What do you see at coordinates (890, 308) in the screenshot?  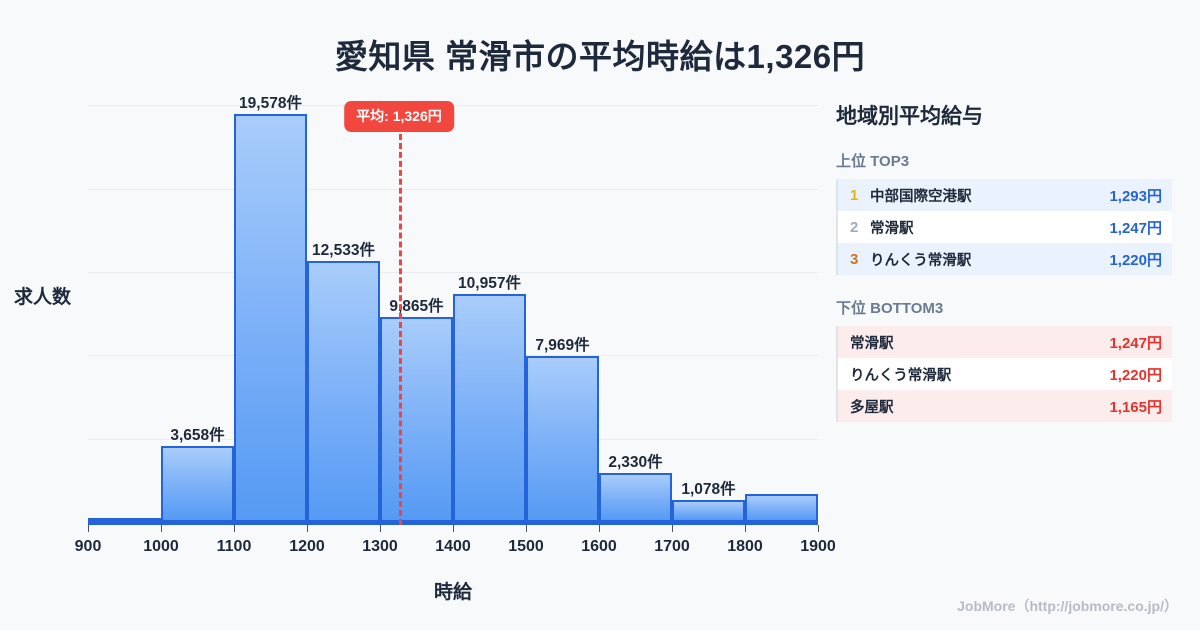 I see `bottom3-heading: 下位 BOTTOM3` at bounding box center [890, 308].